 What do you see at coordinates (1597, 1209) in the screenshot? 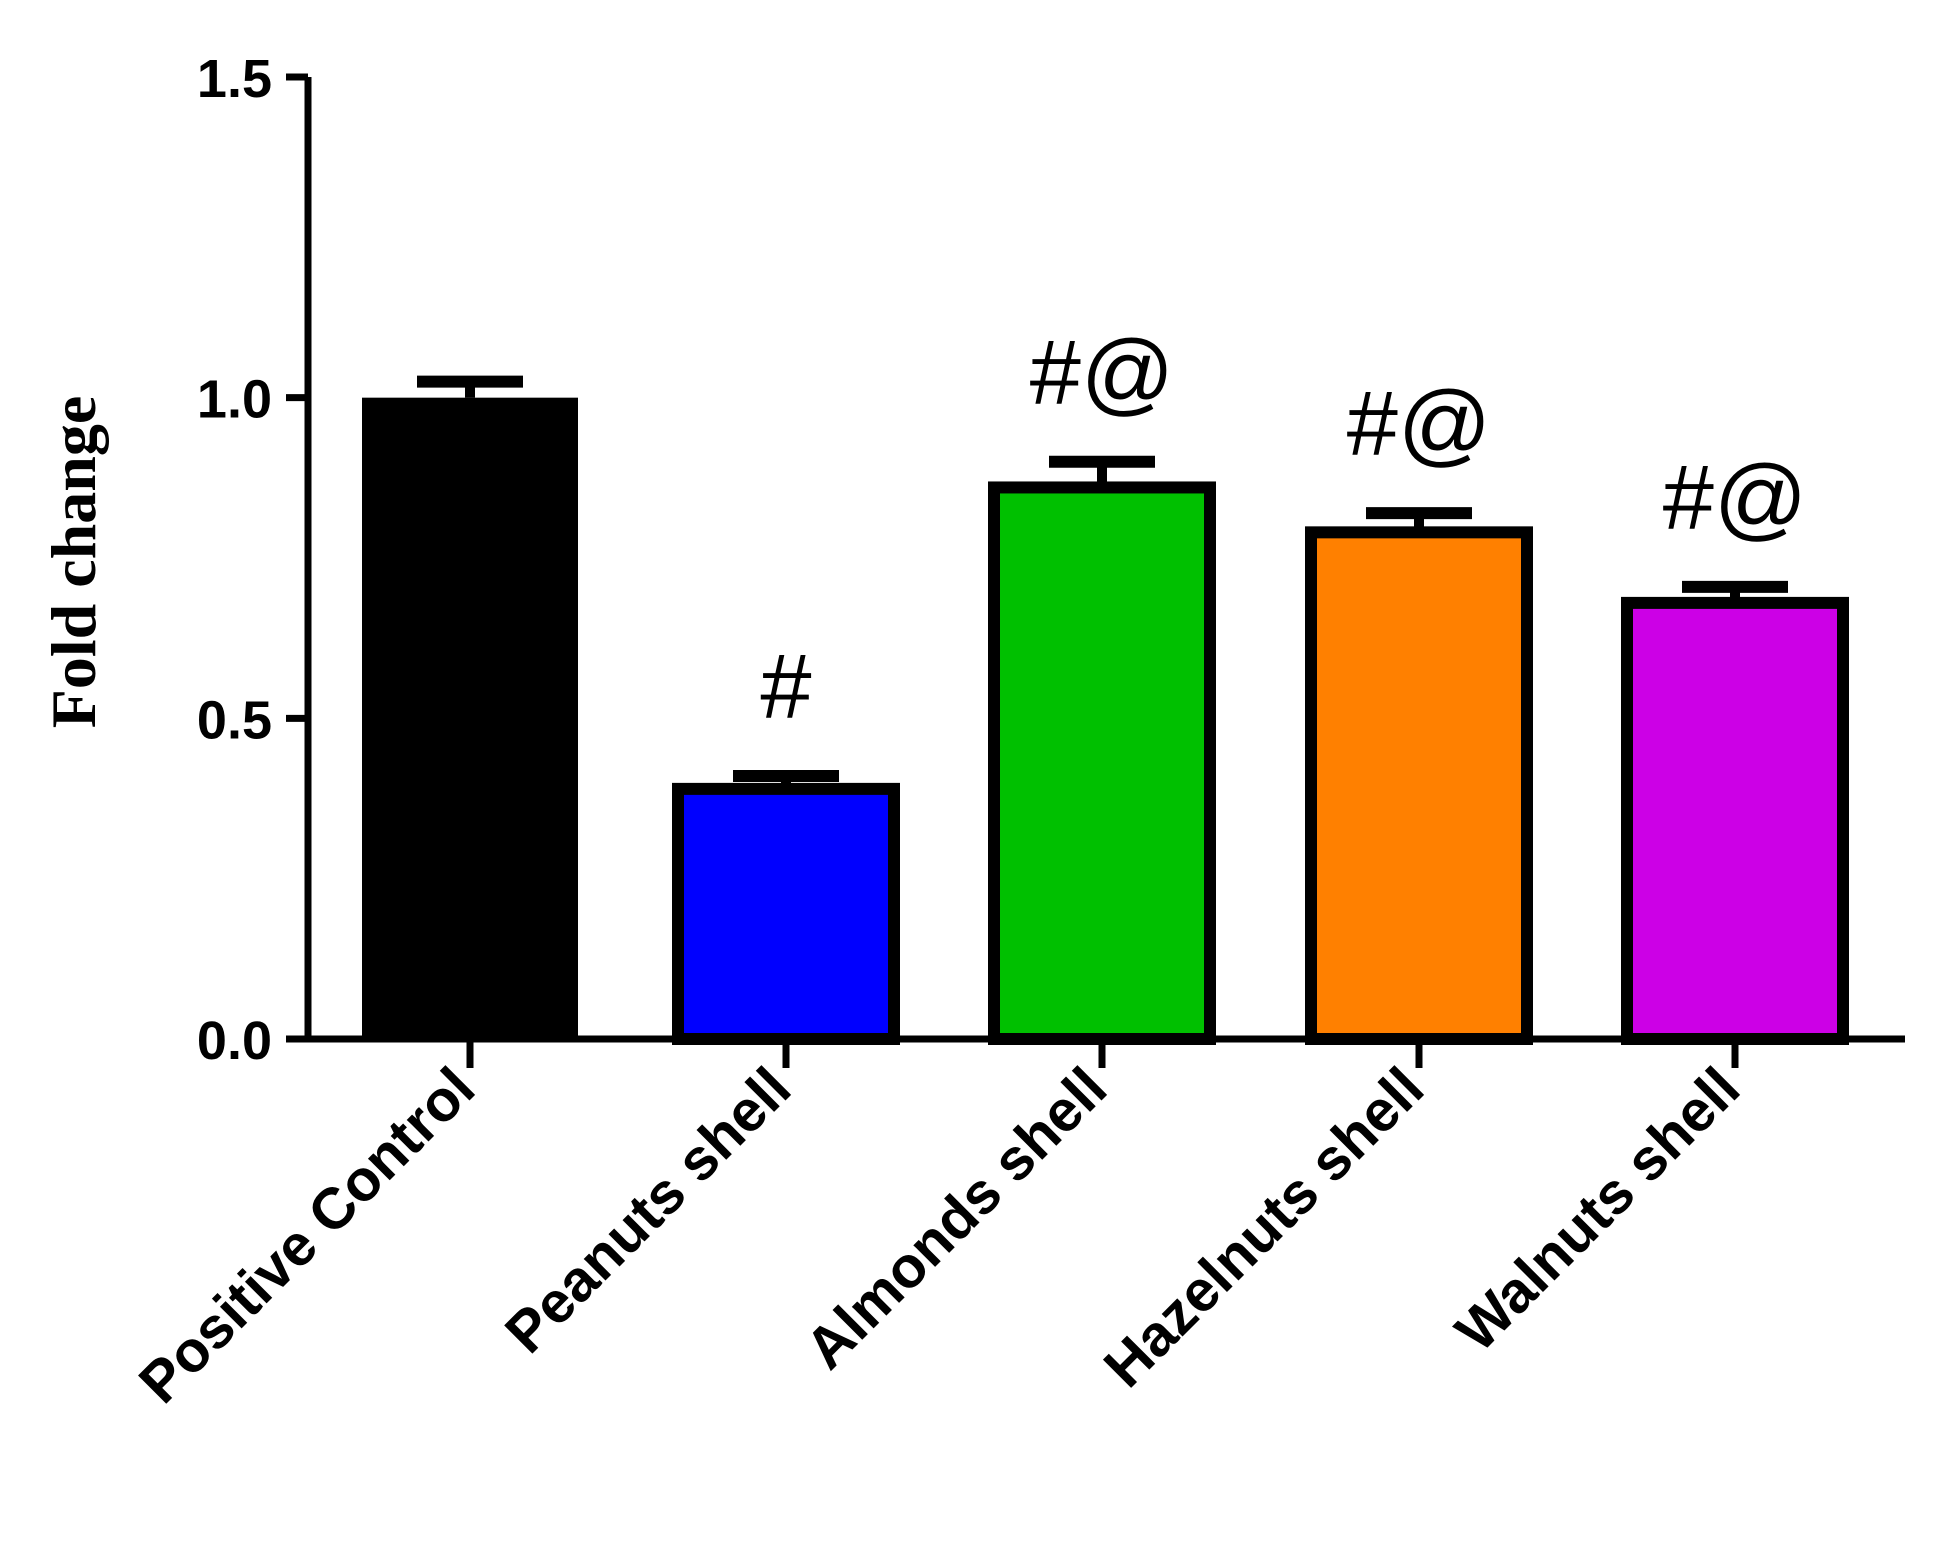
I see `x-category-label: Walnuts shell` at bounding box center [1597, 1209].